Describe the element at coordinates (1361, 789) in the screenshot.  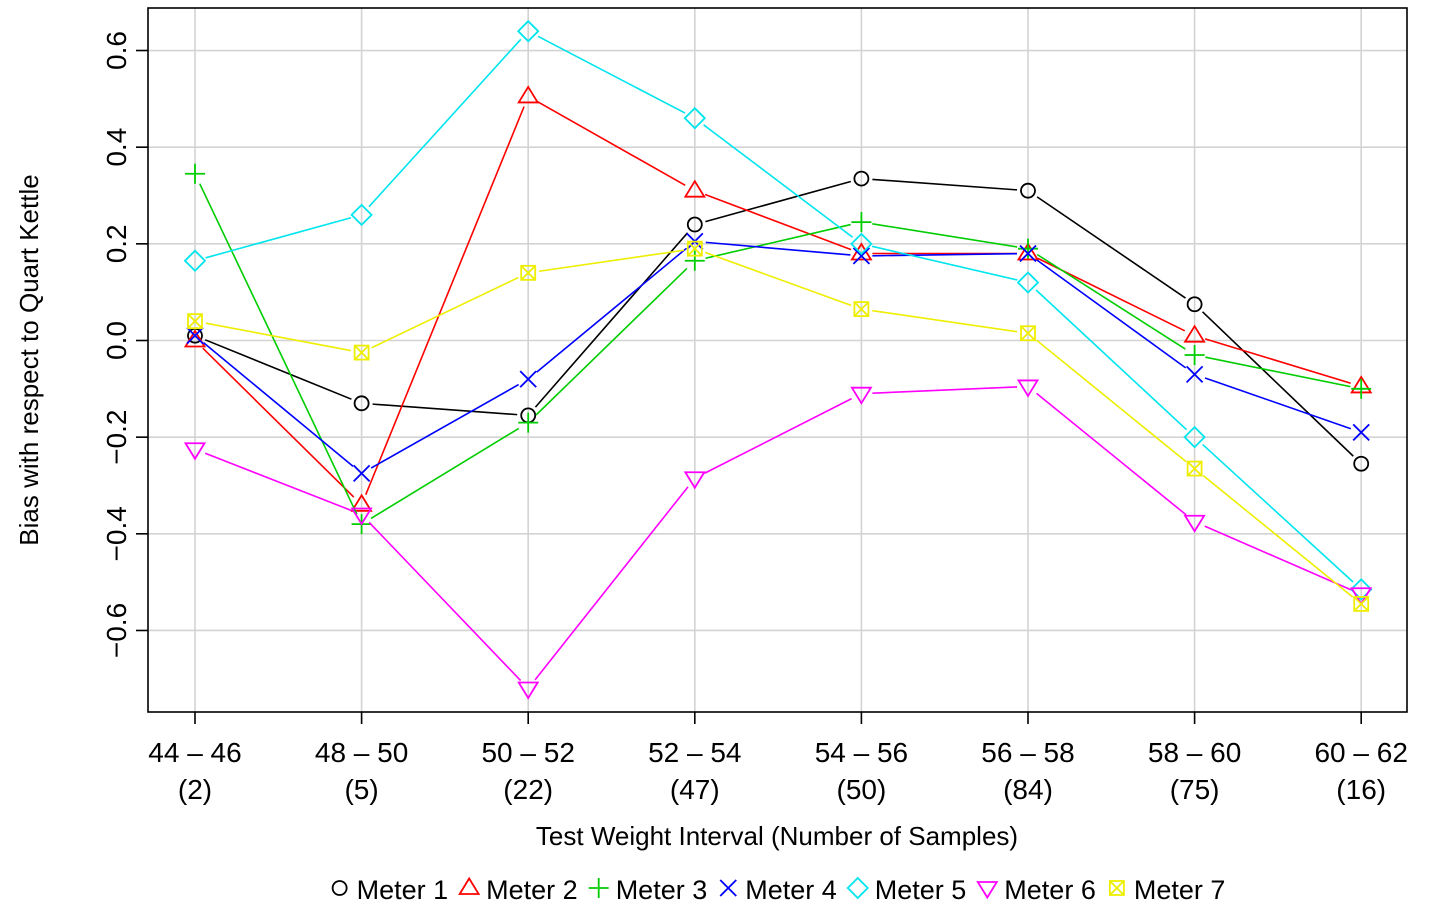
I see `x-tick-sample-count: (16)` at that location.